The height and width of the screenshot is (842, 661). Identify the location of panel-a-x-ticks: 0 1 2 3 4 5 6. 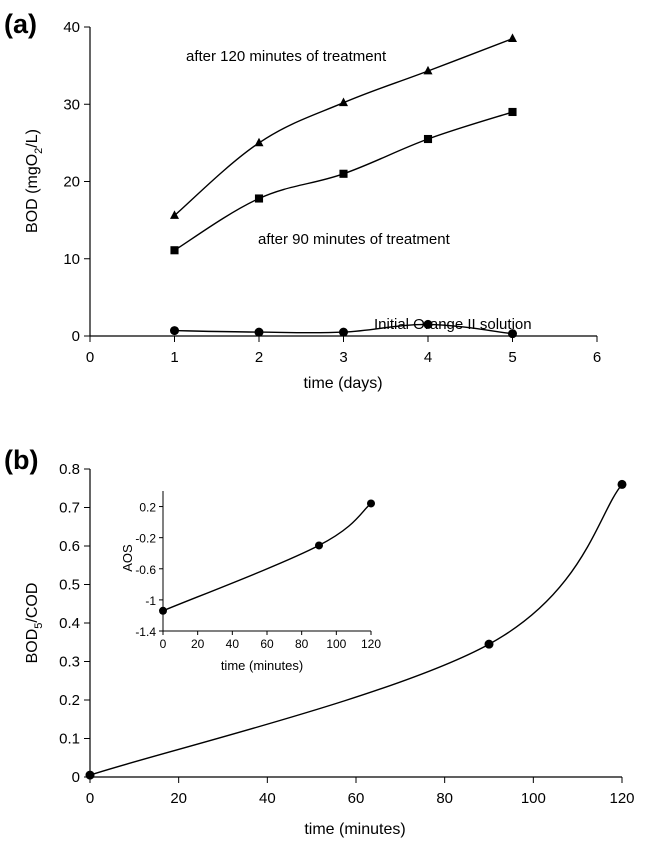
(343, 351).